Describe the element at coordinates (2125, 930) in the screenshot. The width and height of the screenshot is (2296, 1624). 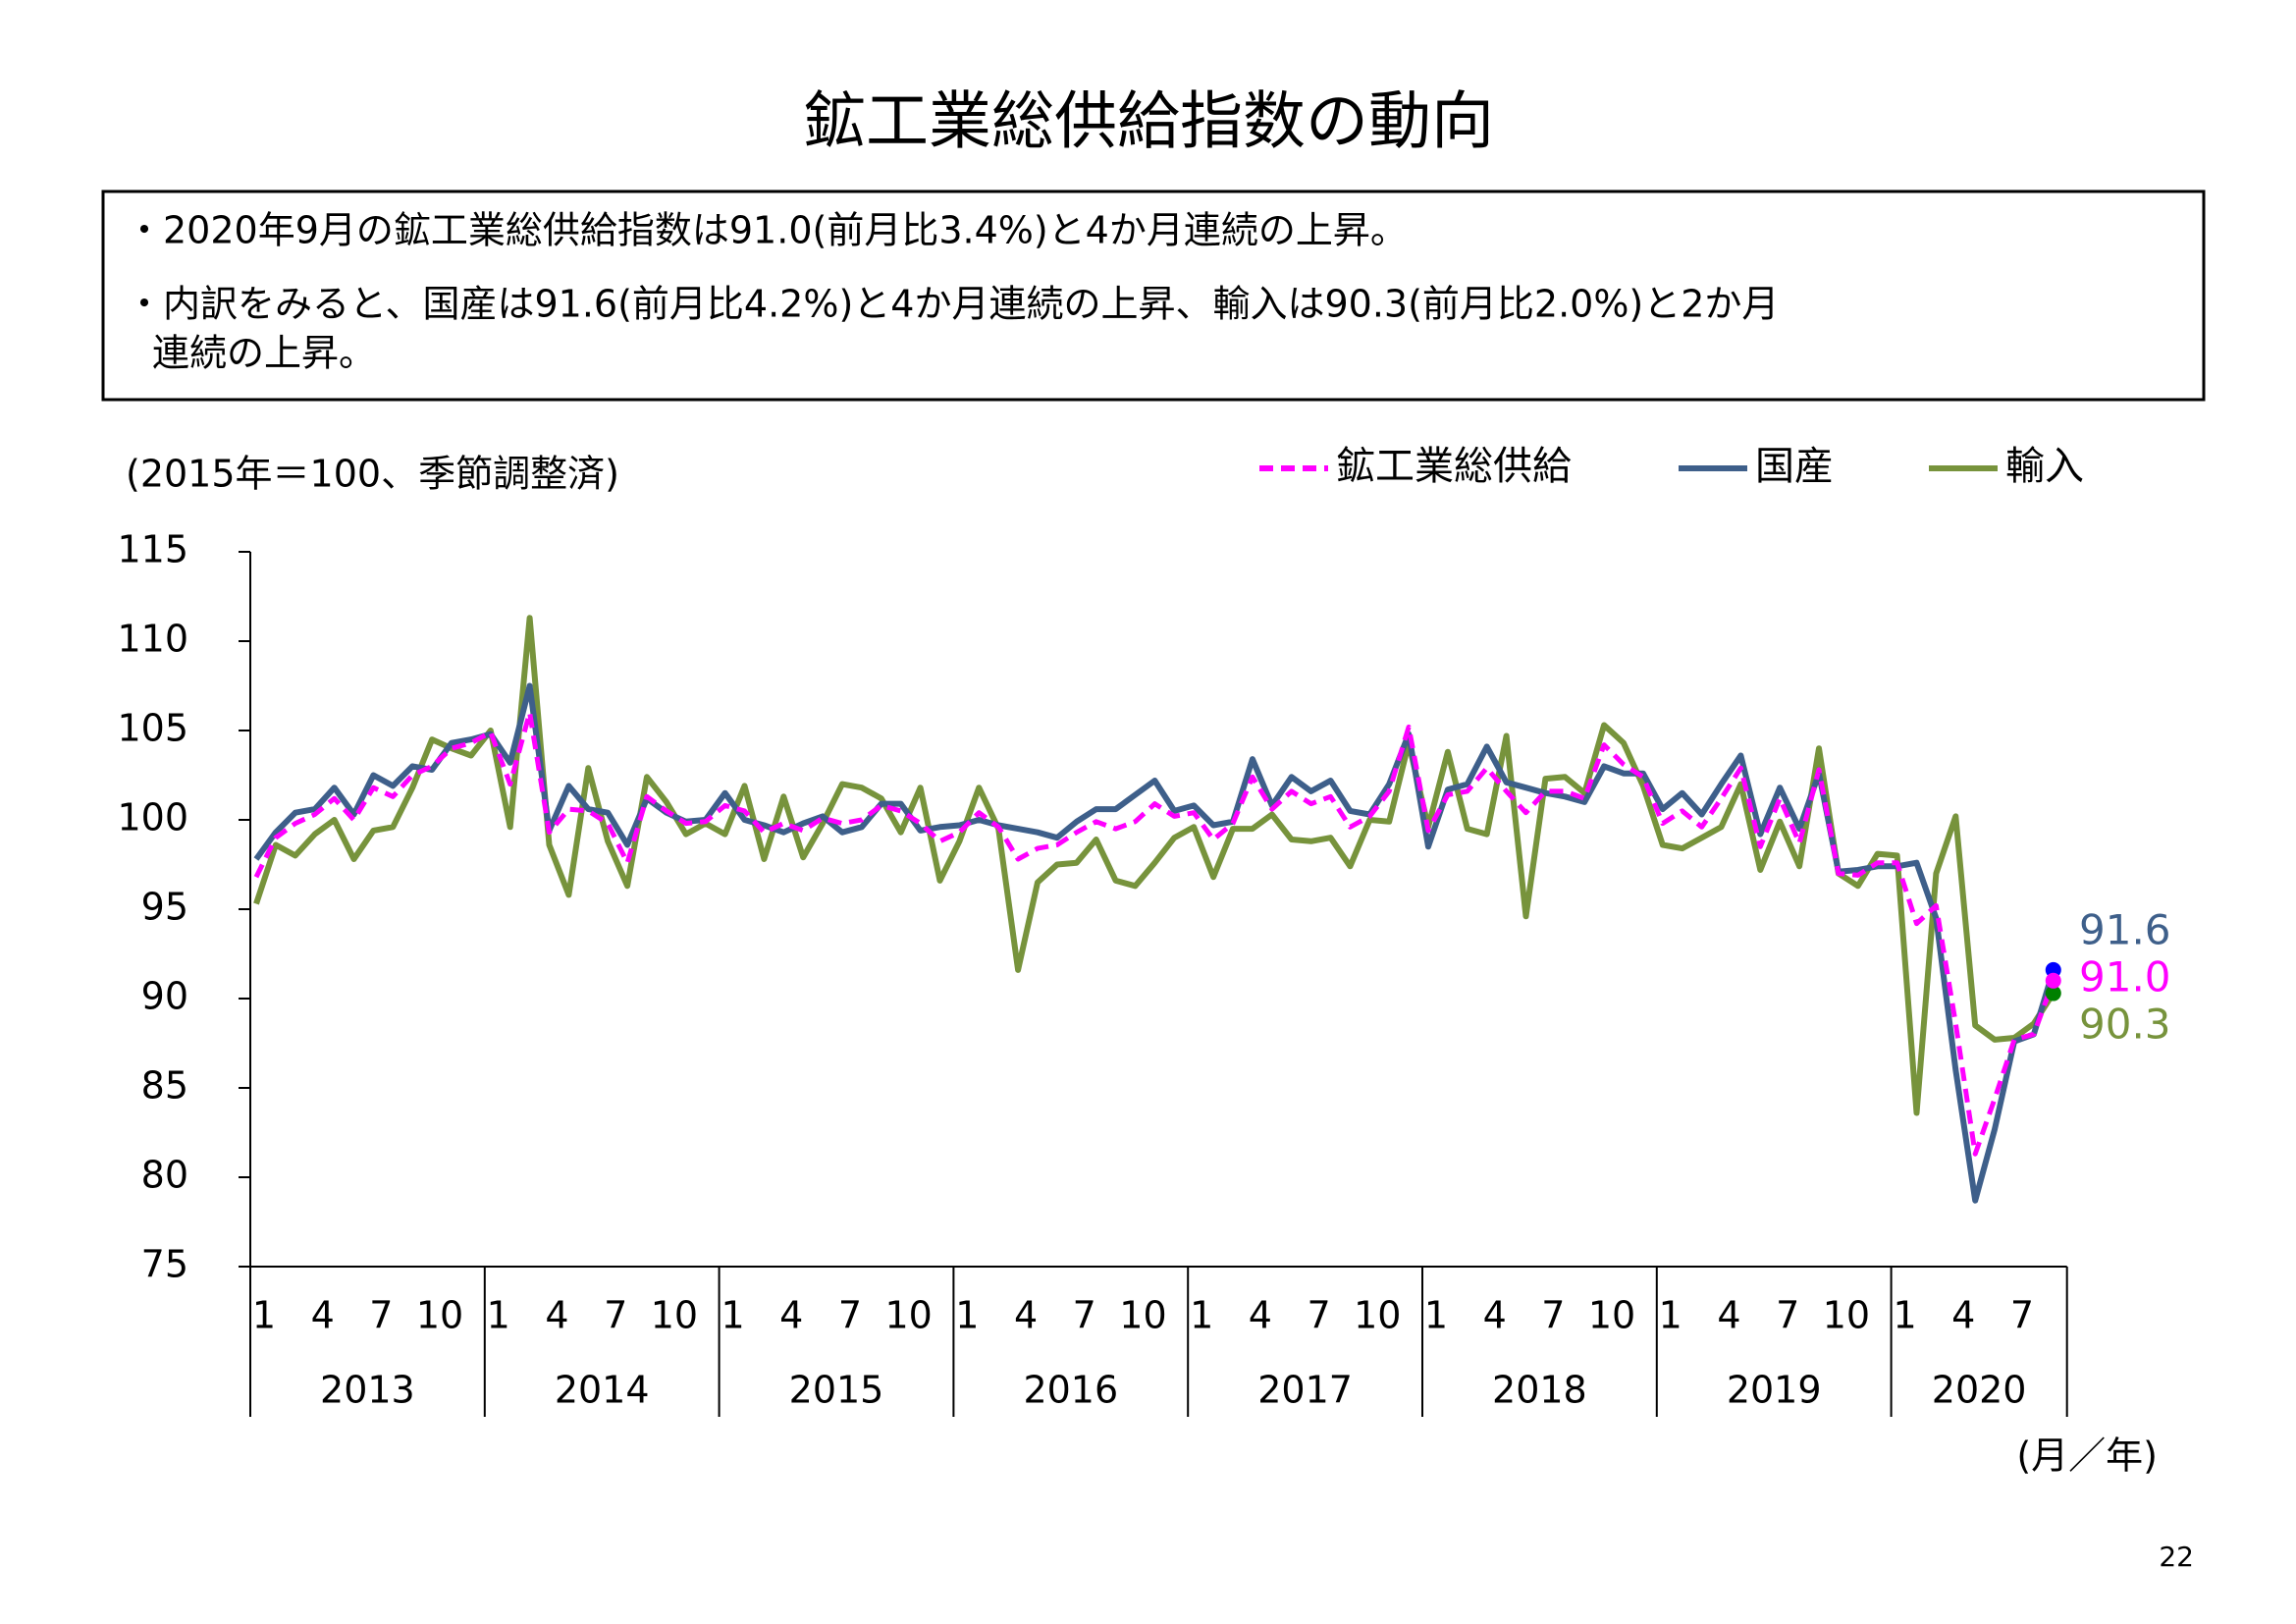
I see `end-label: 91.6` at that location.